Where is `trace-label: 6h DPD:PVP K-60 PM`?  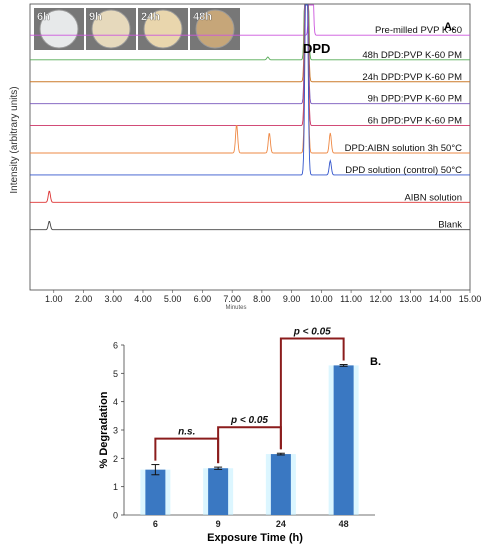
trace-label: 6h DPD:PVP K-60 PM is located at coordinates (415, 121).